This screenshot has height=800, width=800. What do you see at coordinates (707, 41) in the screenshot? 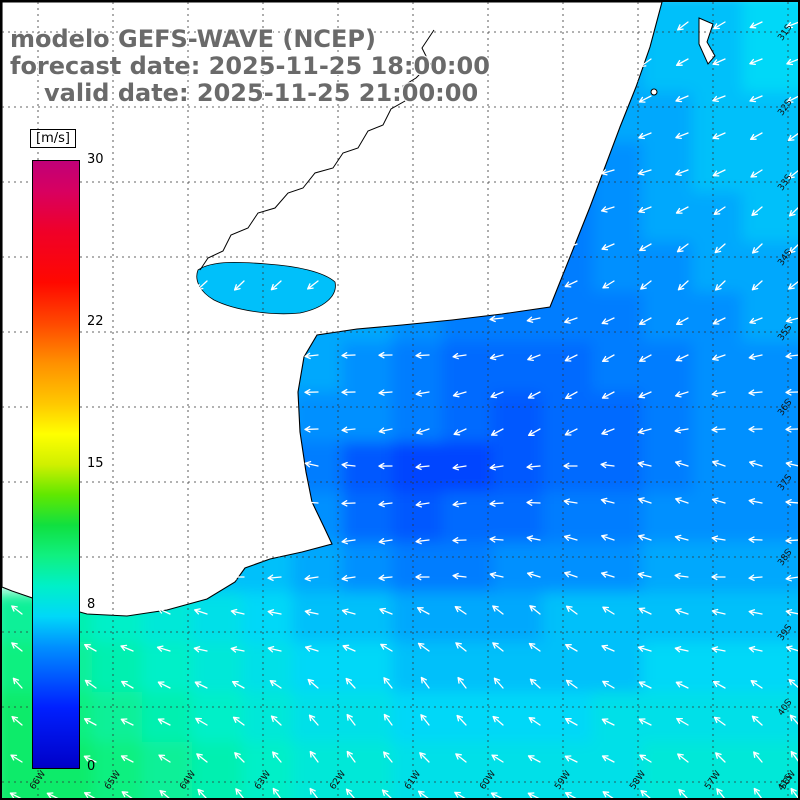
I see `coastal-island` at bounding box center [707, 41].